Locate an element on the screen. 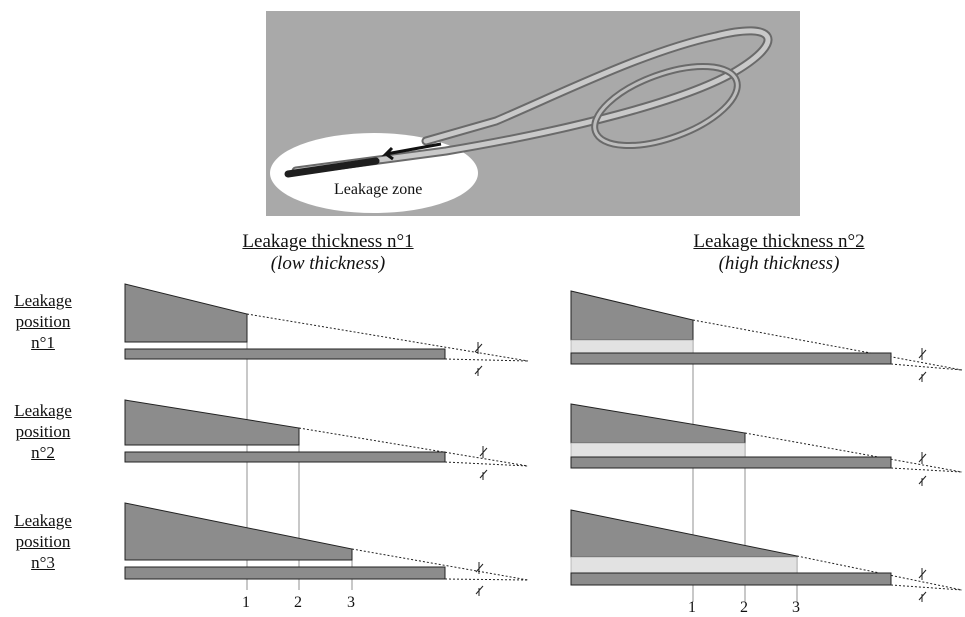  wedge-right-row1 is located at coordinates (632, 315).